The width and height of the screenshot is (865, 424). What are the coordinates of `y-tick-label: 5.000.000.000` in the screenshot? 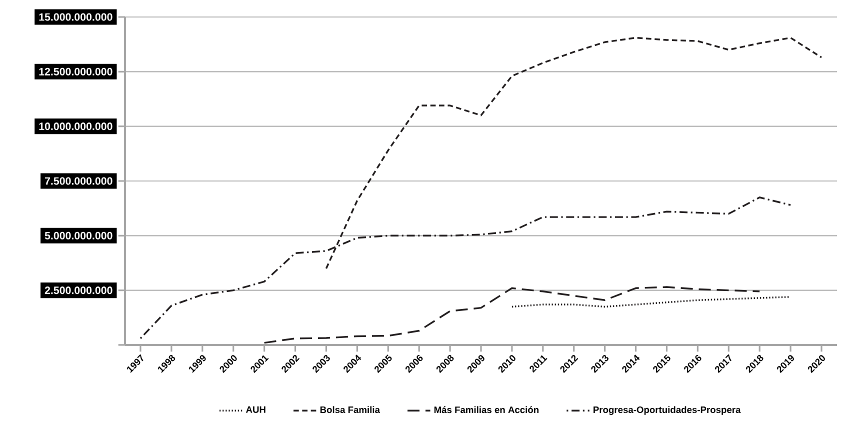 It's located at (78, 236).